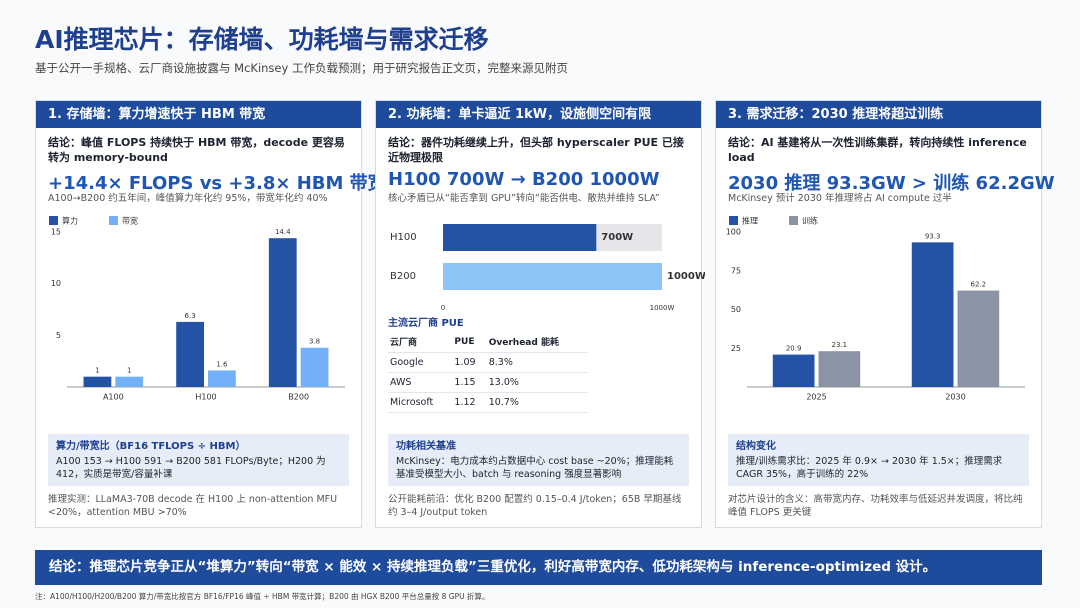 The image size is (1080, 608). What do you see at coordinates (403, 276) in the screenshot?
I see `y-tick-label: B200` at bounding box center [403, 276].